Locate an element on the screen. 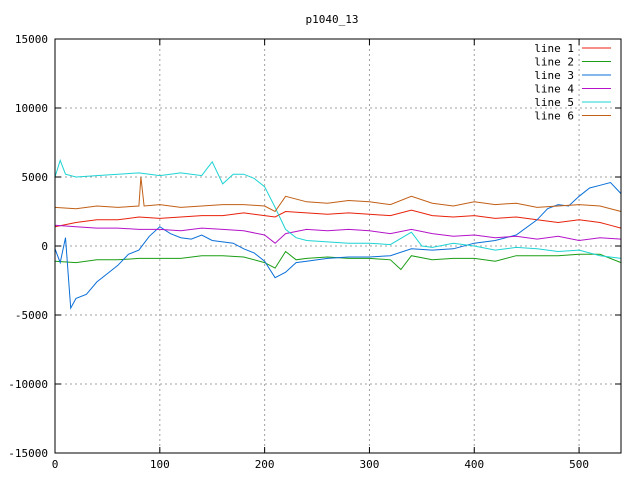 The image size is (640, 480). legend-label: line 5 is located at coordinates (554, 102).